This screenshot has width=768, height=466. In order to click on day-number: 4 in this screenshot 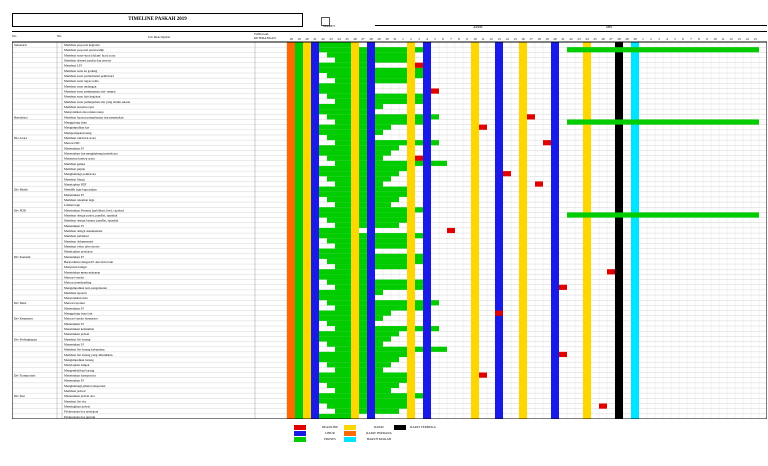, I will do `click(427, 39)`.